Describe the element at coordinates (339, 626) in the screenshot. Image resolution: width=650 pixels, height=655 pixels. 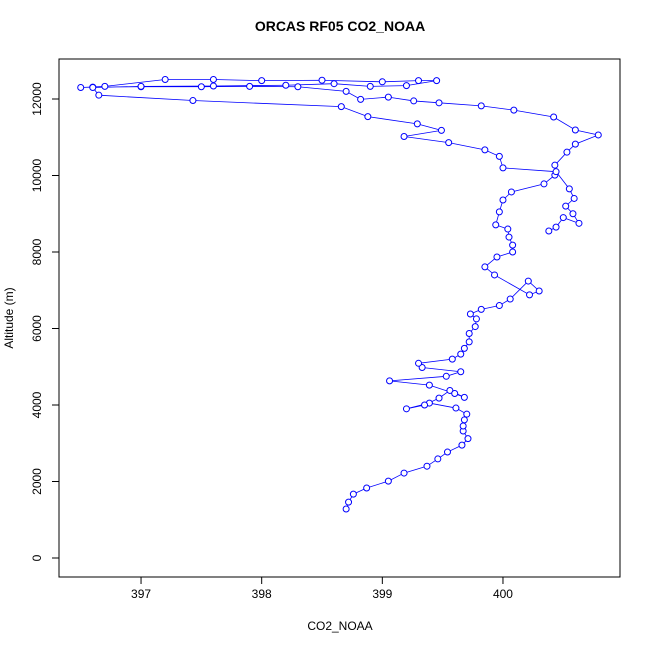
I see `x-axis-label: CO2_NOAA` at that location.